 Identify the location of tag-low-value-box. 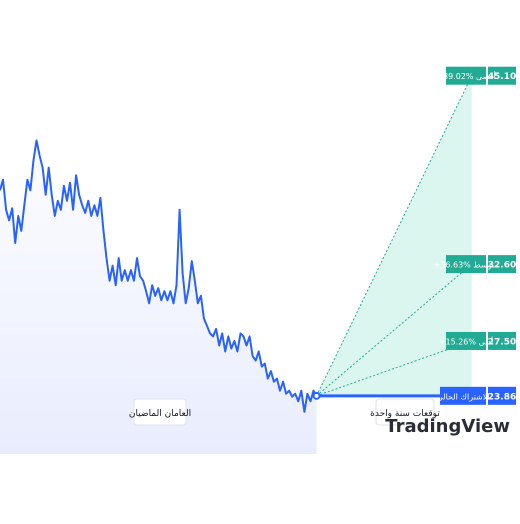
(502, 340).